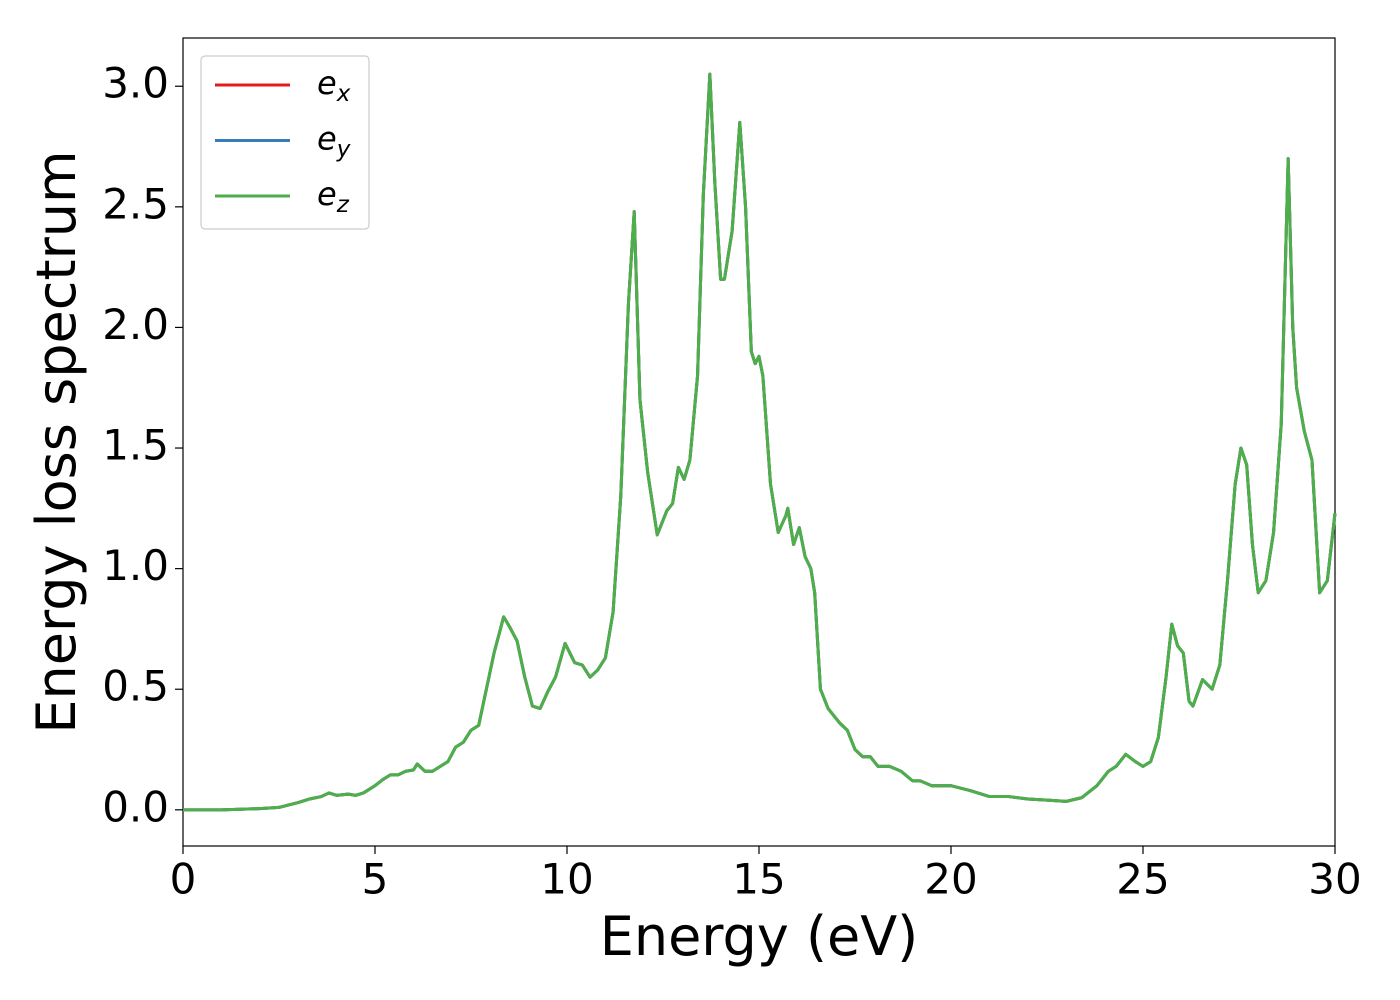 The height and width of the screenshot is (1000, 1400). What do you see at coordinates (135, 445) in the screenshot?
I see `y-tick-label: 1.5` at bounding box center [135, 445].